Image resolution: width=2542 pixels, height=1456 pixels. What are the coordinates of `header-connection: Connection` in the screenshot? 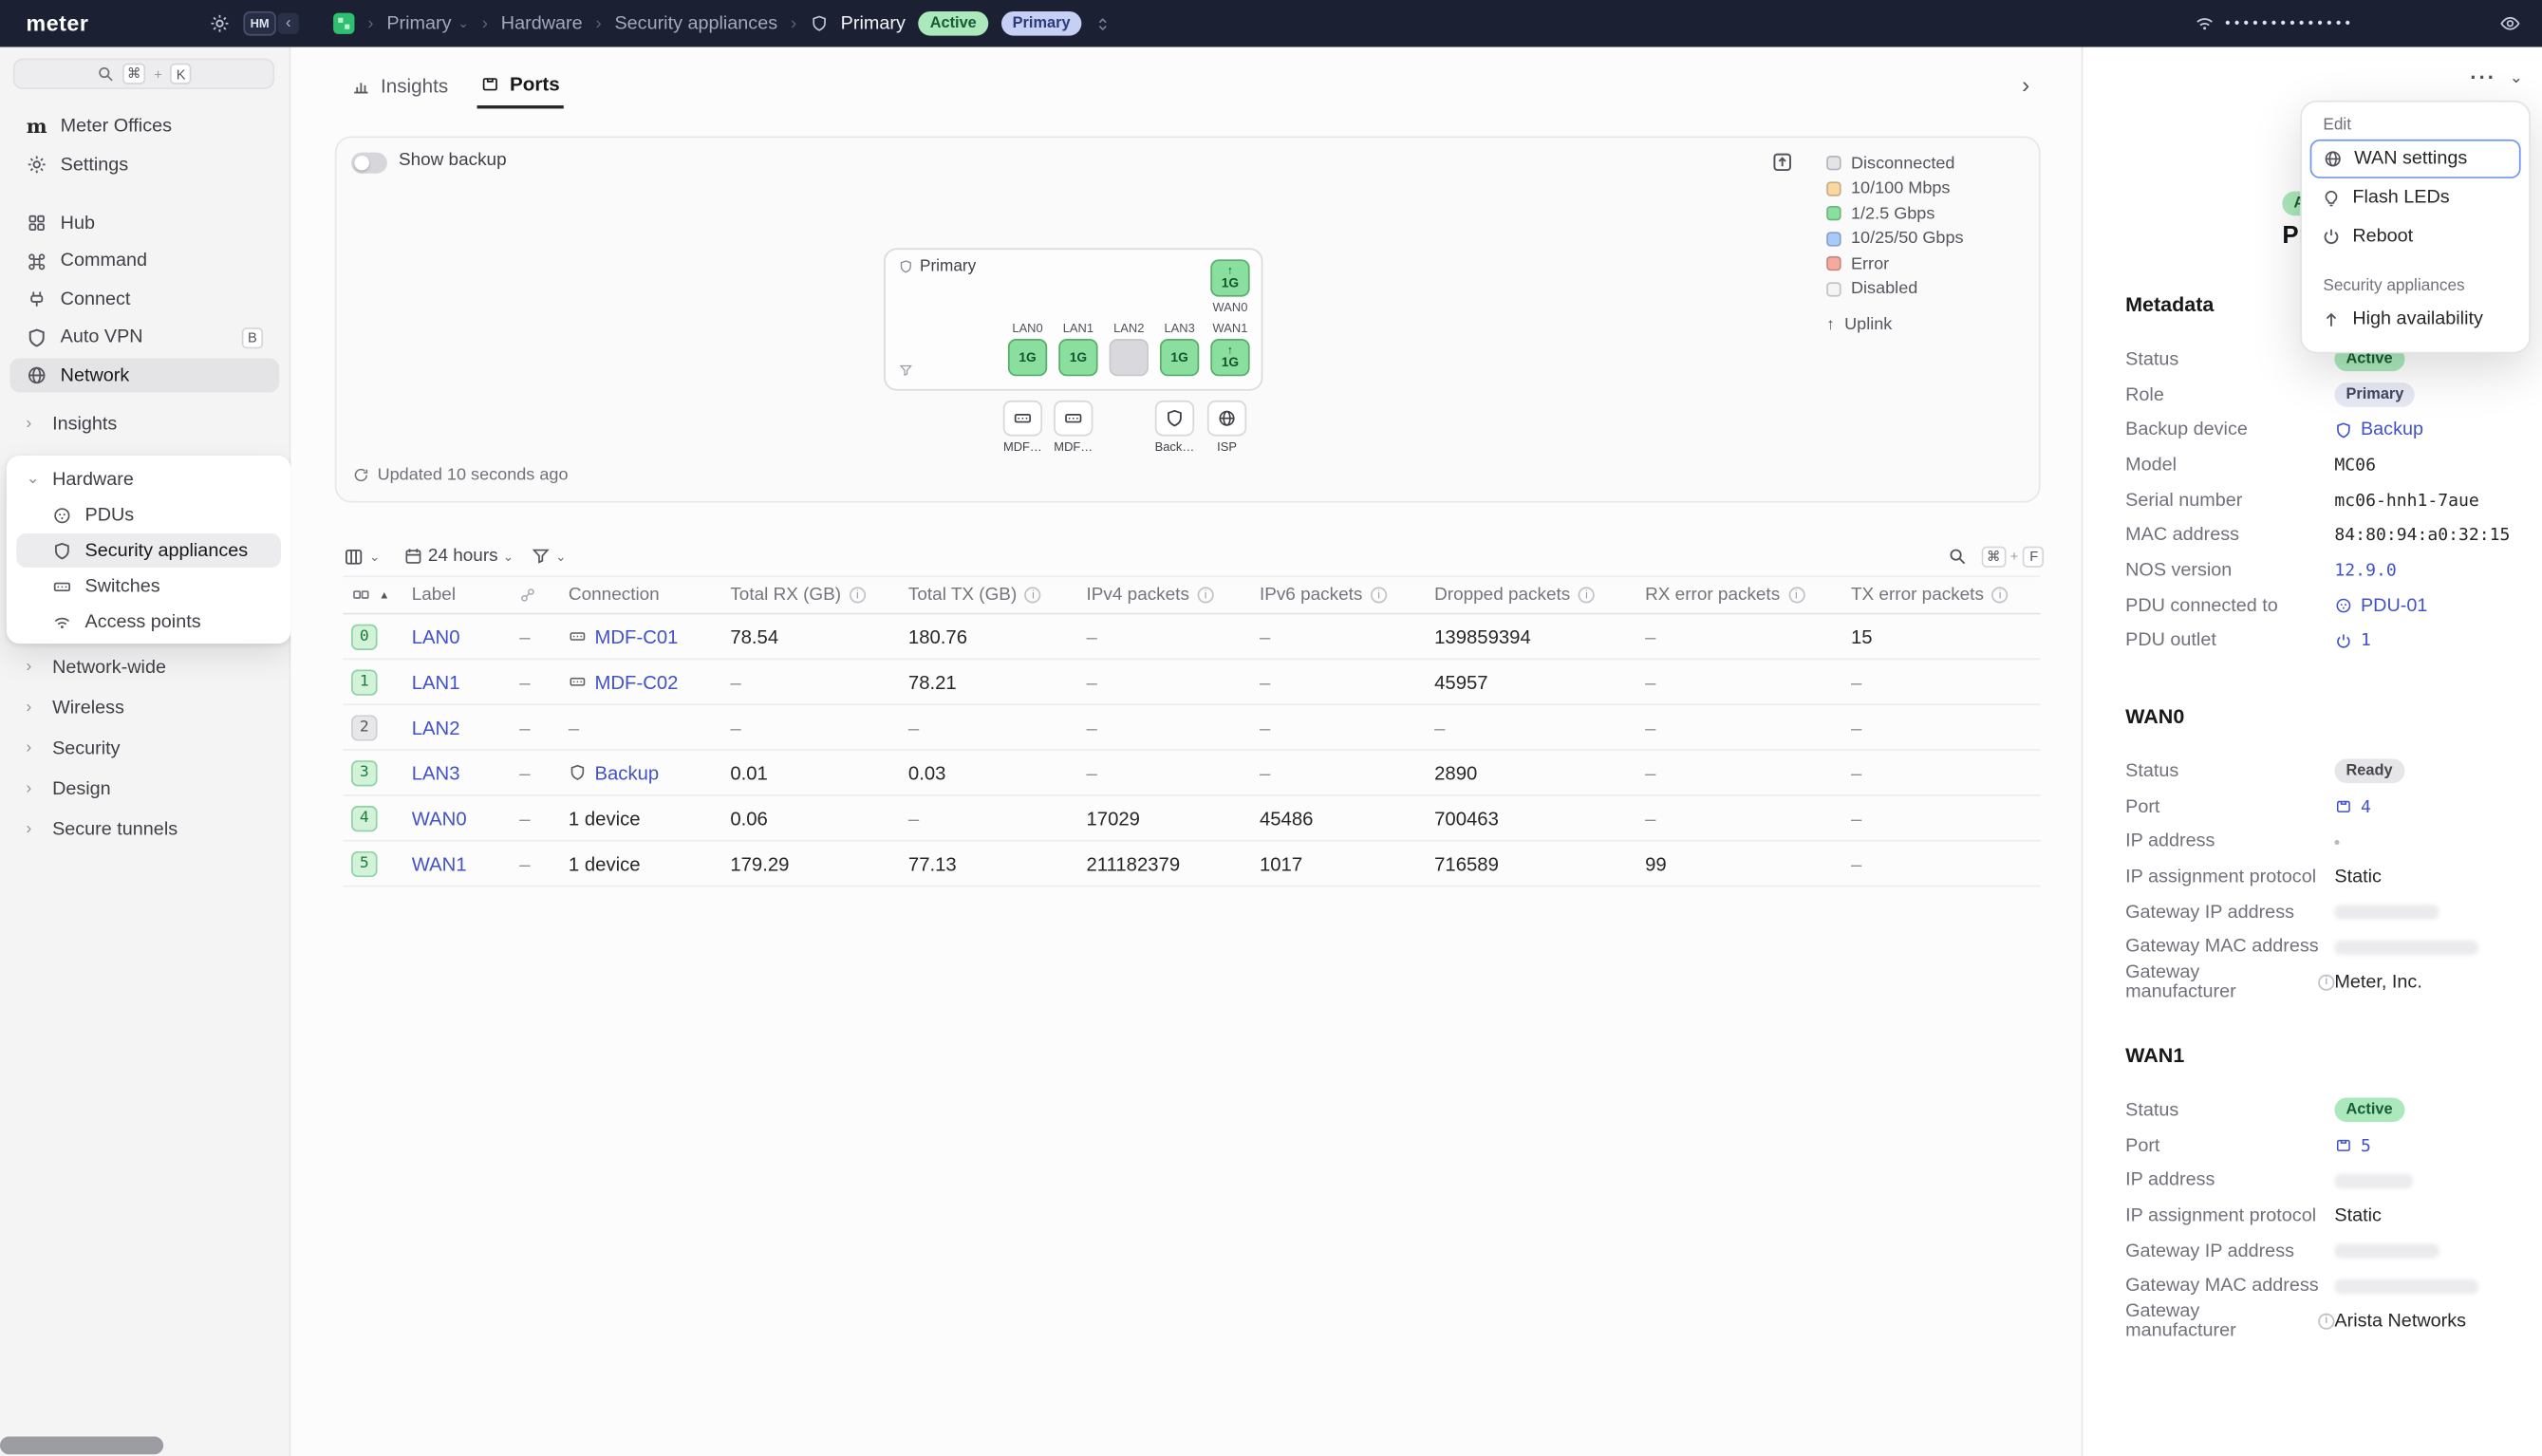 It's located at (614, 596).